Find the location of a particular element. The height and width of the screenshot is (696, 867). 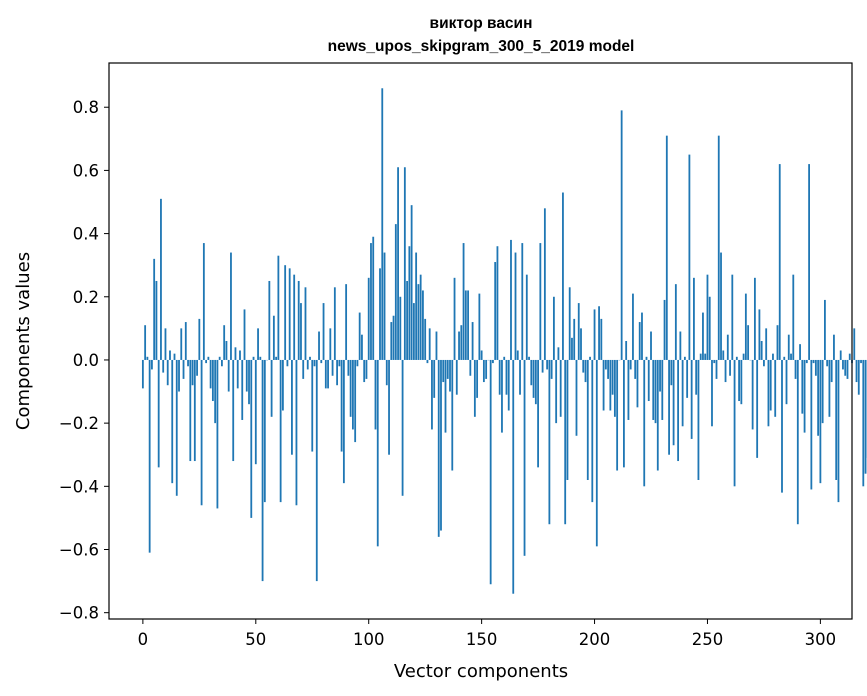

x-tick-label: 300 is located at coordinates (821, 639).